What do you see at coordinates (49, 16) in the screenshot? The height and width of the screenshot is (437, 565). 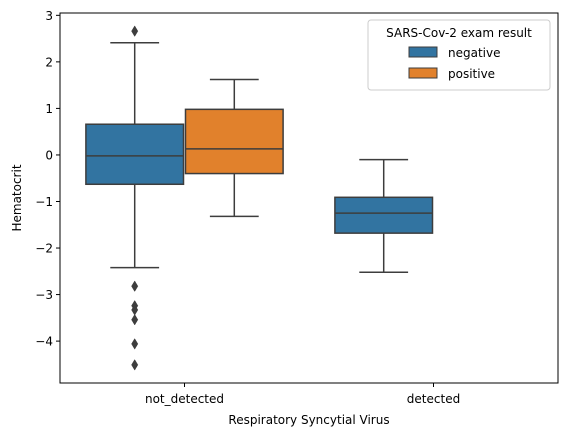 I see `y-tick-label: 3` at bounding box center [49, 16].